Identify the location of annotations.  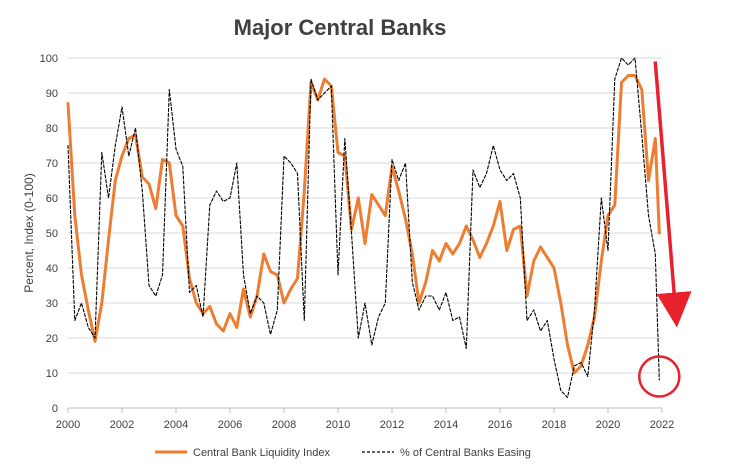
(665, 229).